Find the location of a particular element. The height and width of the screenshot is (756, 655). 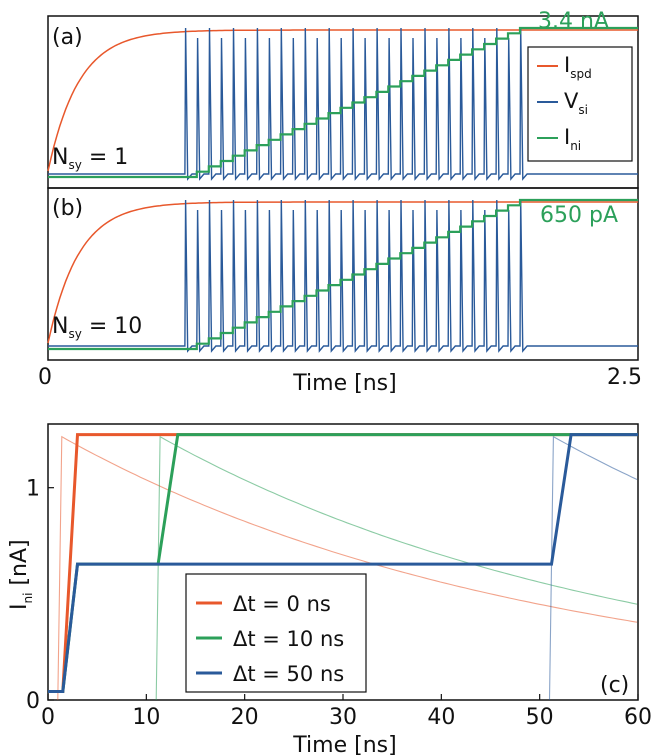

xtick-label-5: 50 is located at coordinates (540, 717).